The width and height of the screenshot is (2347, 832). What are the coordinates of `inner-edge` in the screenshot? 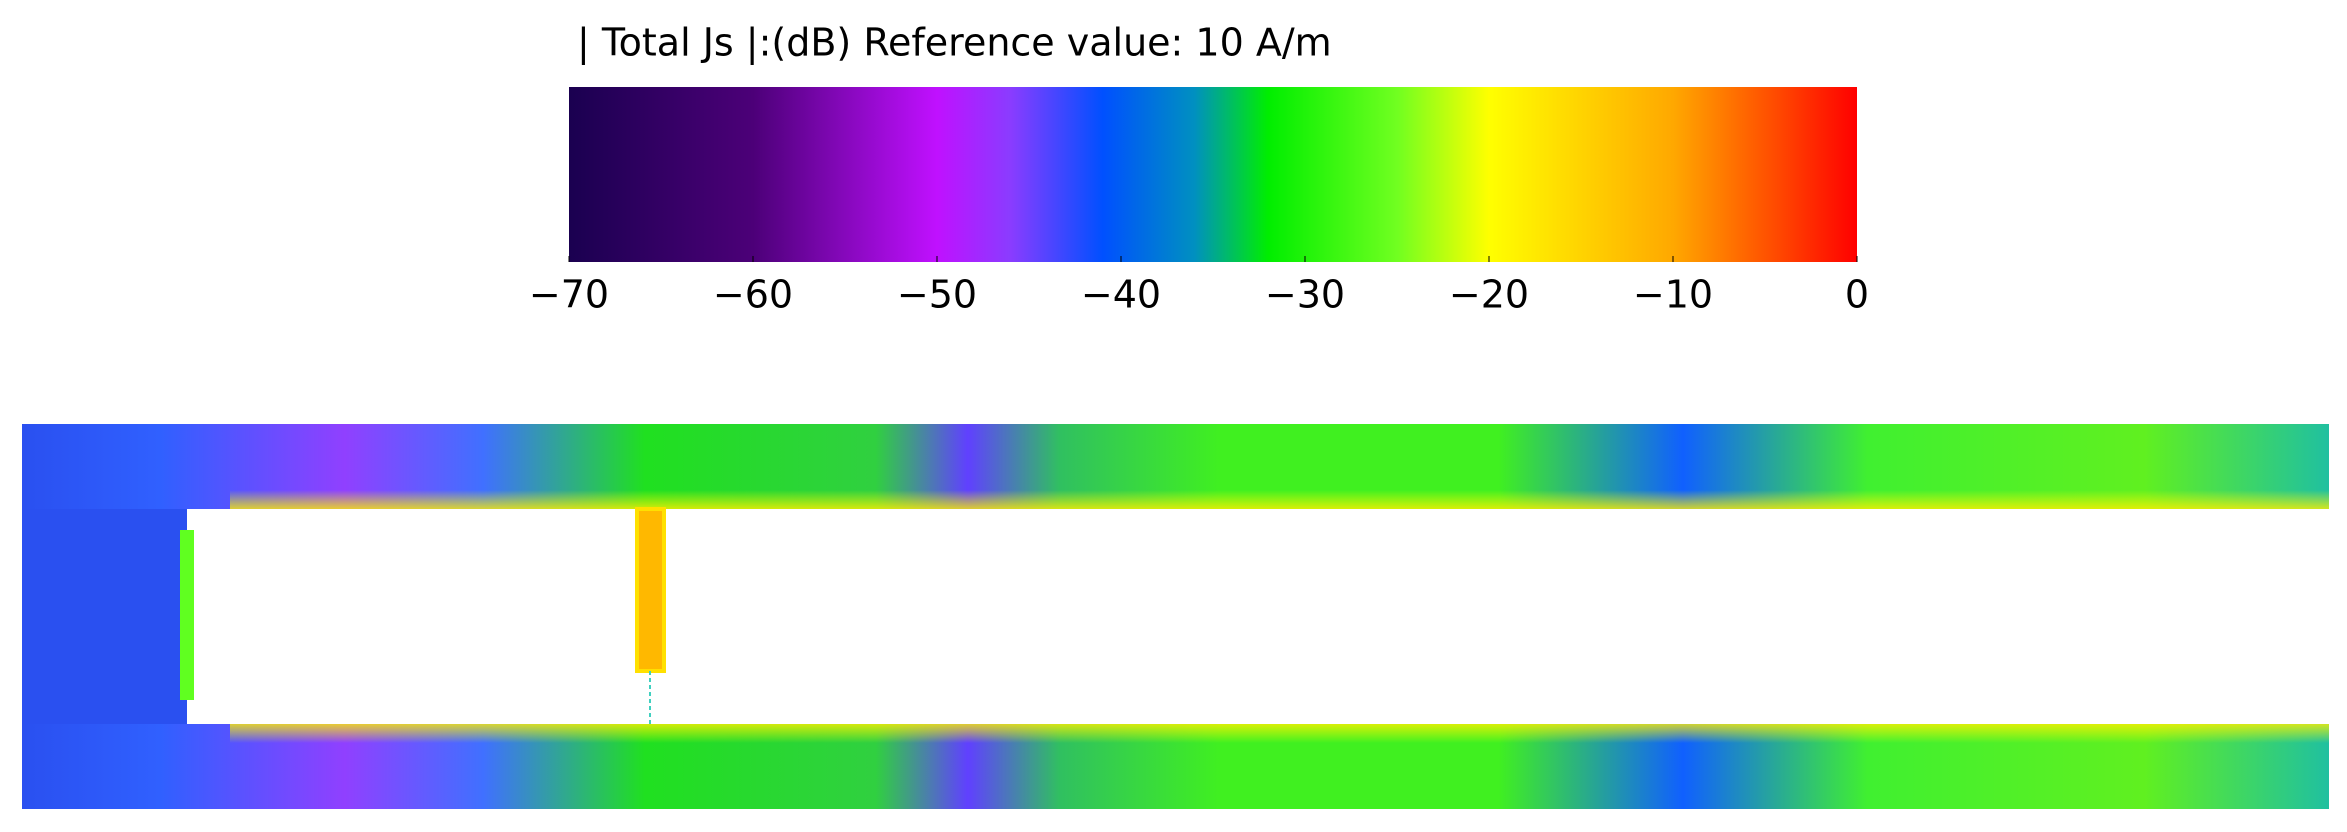 It's located at (187, 615).